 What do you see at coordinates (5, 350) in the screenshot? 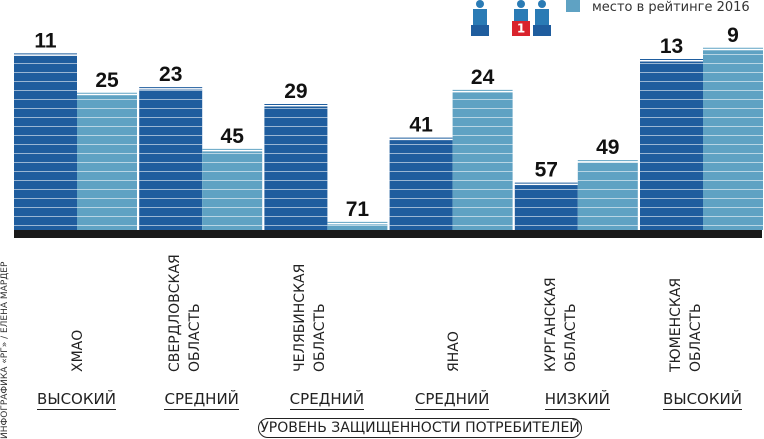
I see `credit: ИНФОГРАФИКА «РГ» / ЕЛЕНА МАРДЕР` at bounding box center [5, 350].